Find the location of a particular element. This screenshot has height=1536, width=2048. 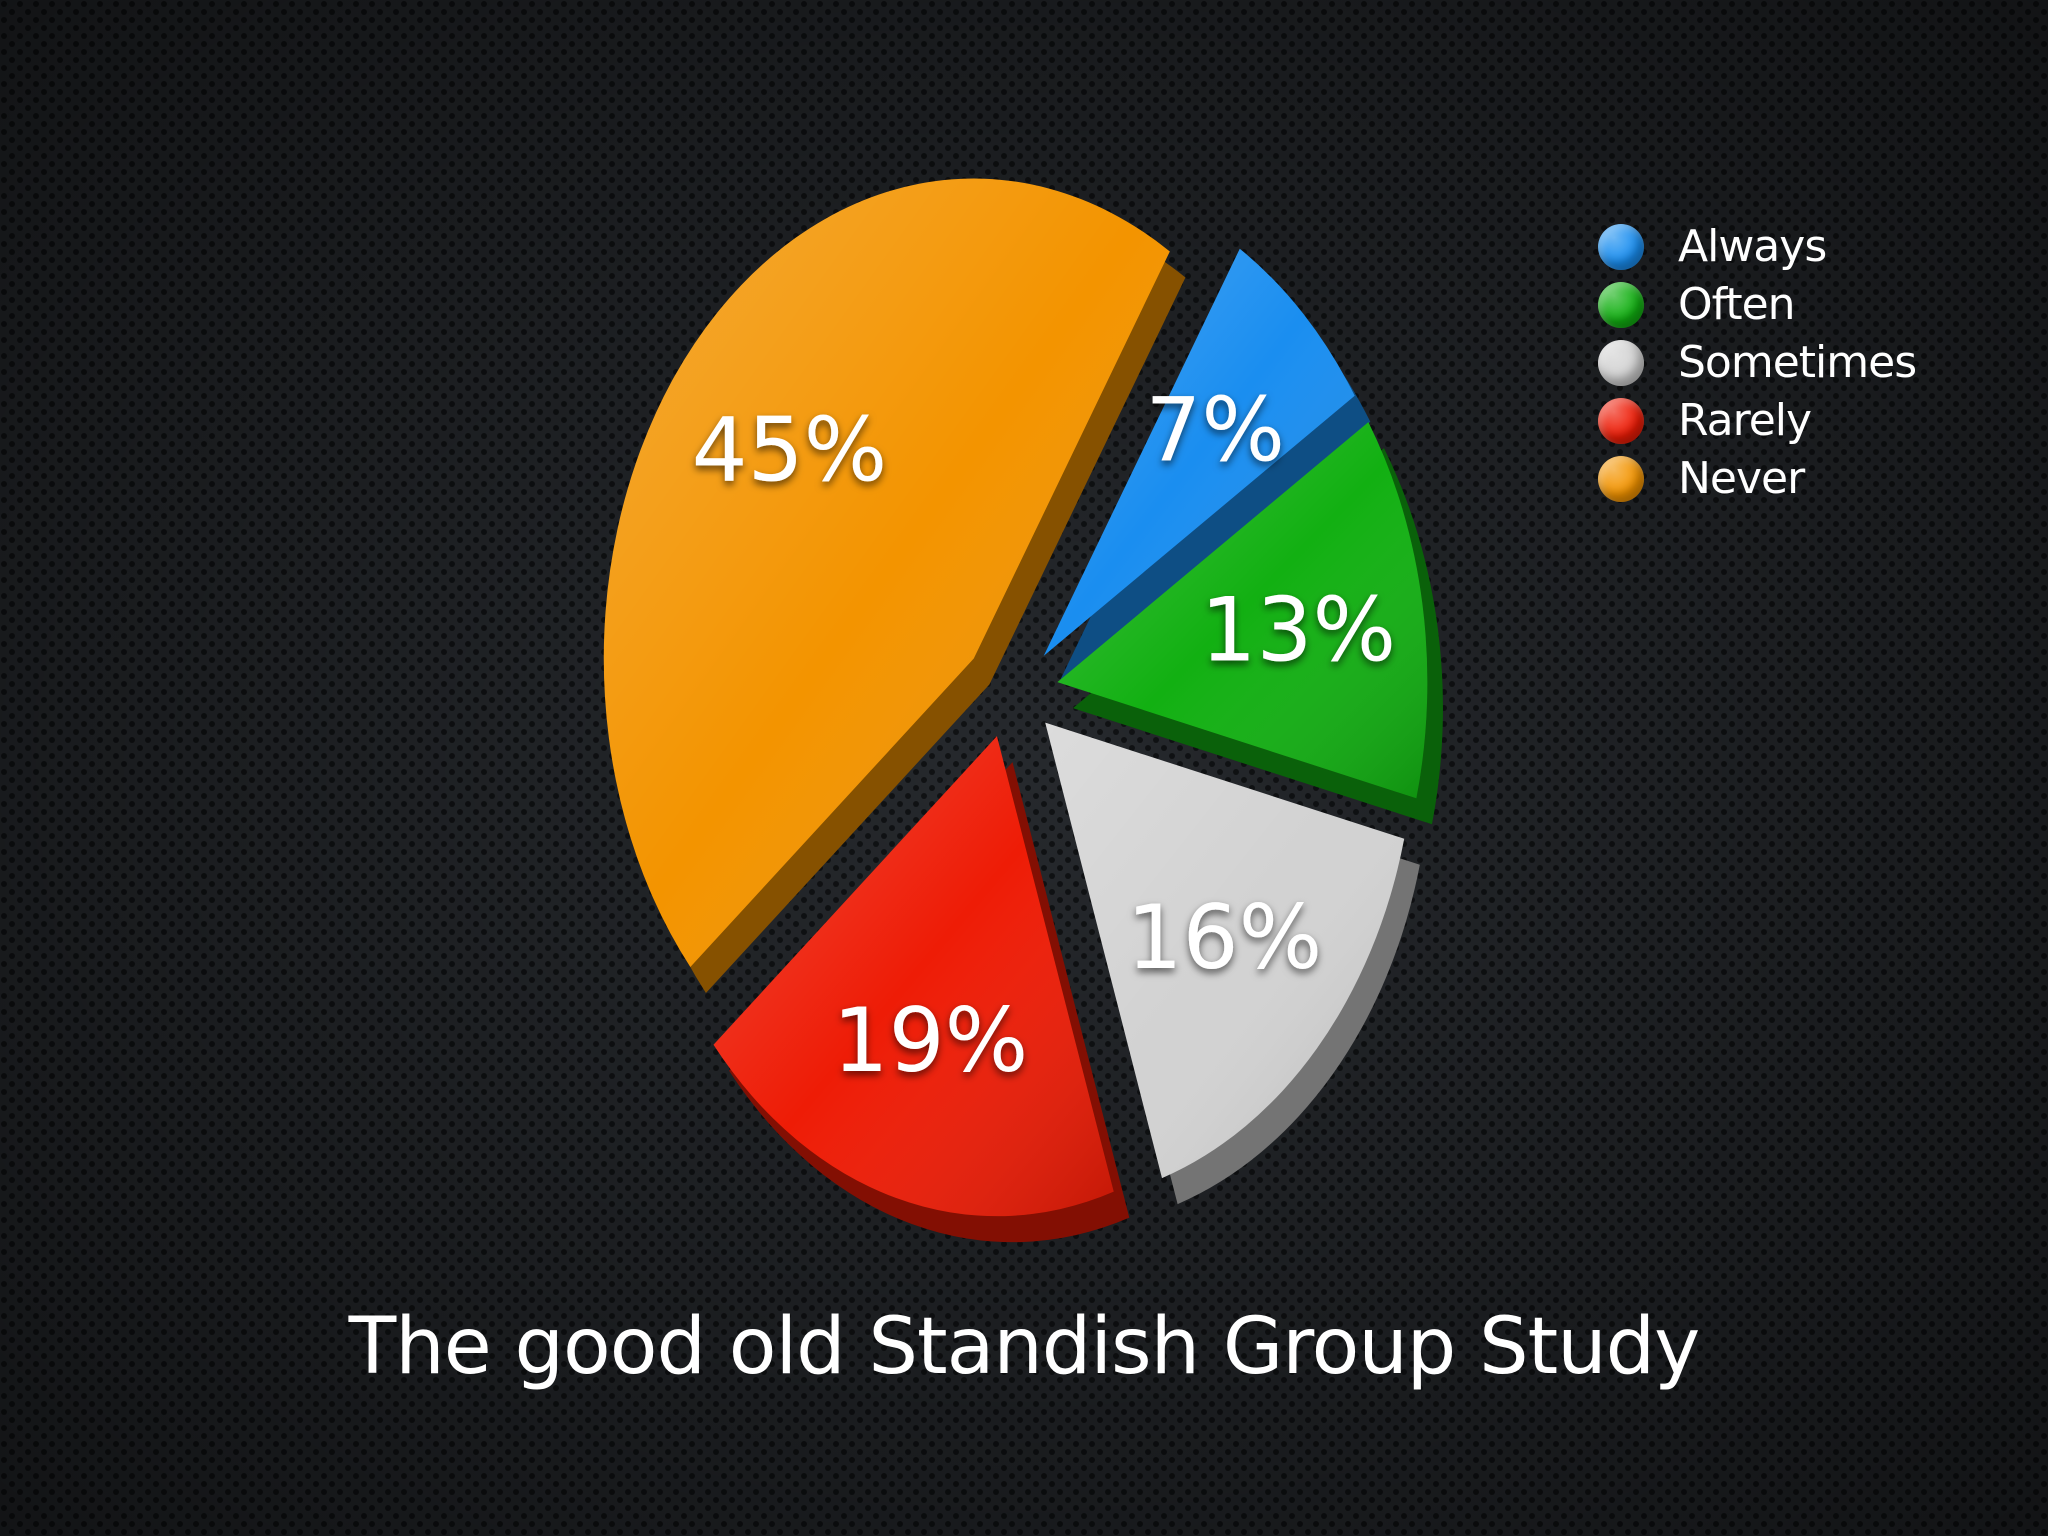

pie-slice-sheen-always is located at coordinates (1199, 452).